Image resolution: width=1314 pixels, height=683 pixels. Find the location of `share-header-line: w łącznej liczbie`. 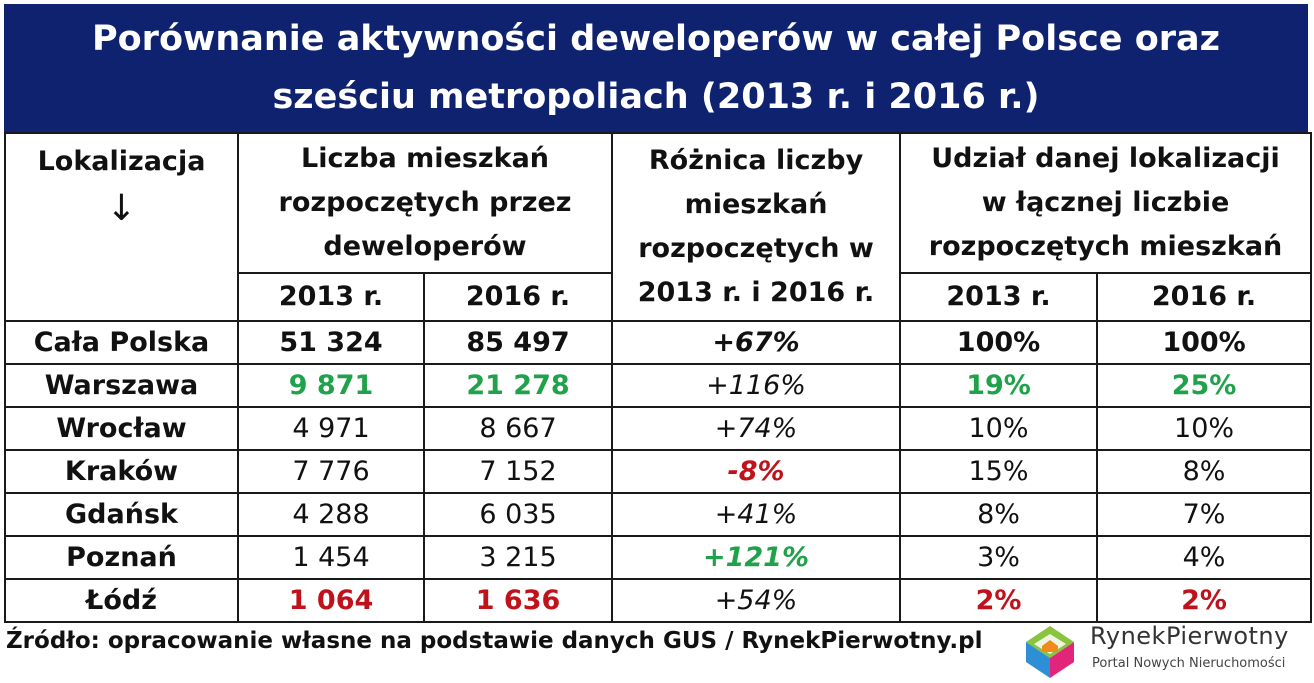

share-header-line: w łącznej liczbie is located at coordinates (1105, 203).